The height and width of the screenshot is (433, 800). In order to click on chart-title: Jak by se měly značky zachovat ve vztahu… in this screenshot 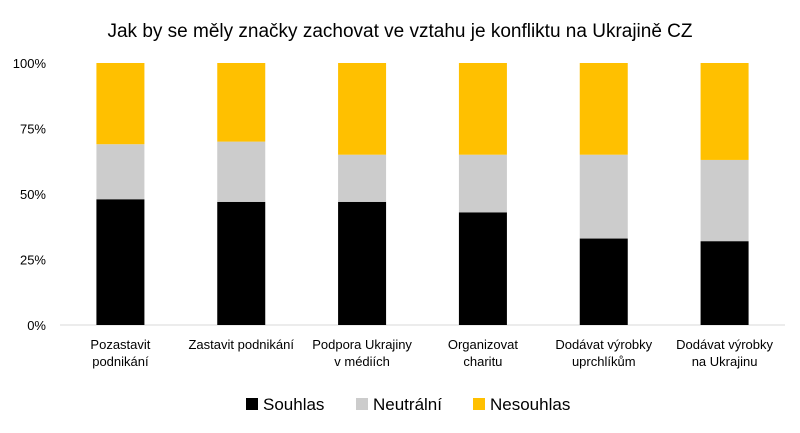, I will do `click(399, 31)`.